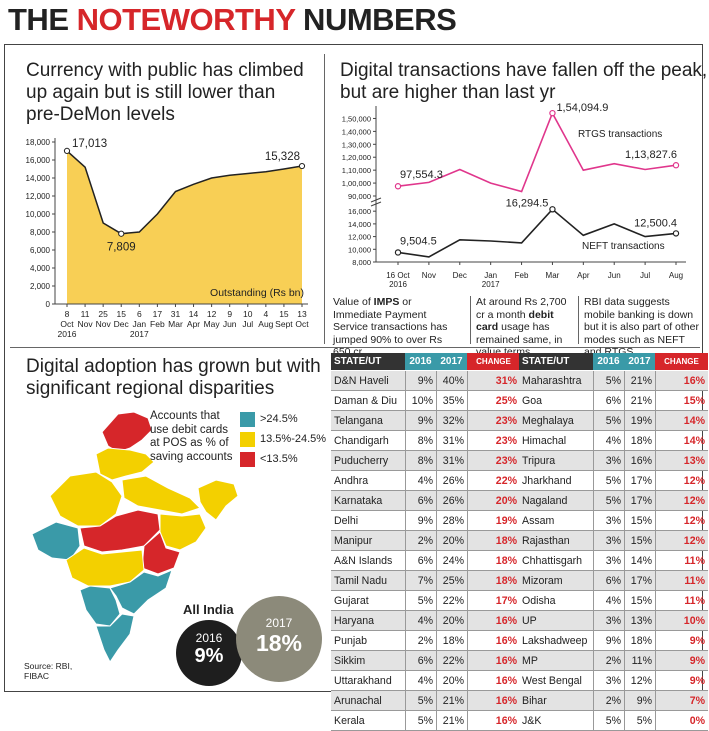 This screenshot has height=731, width=709. What do you see at coordinates (639, 681) in the screenshot?
I see `cell-2017: 12%` at bounding box center [639, 681].